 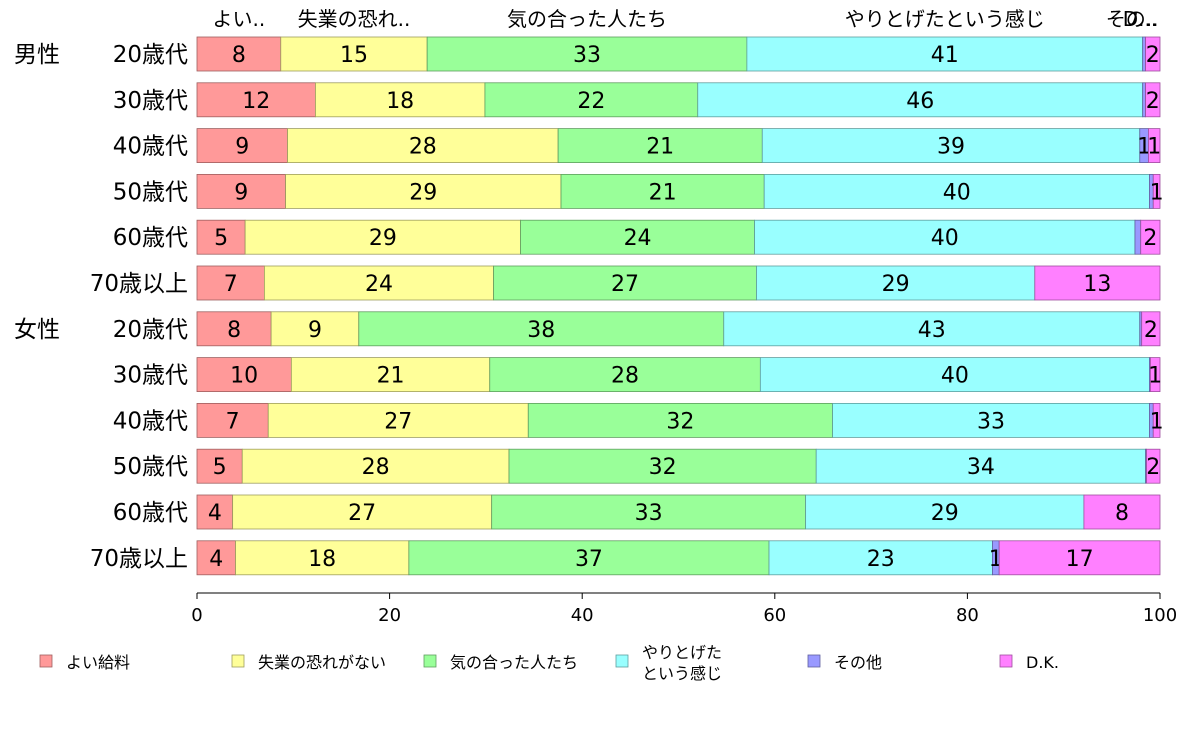 What do you see at coordinates (389, 615) in the screenshot?
I see `x-tick-label: 20` at bounding box center [389, 615].